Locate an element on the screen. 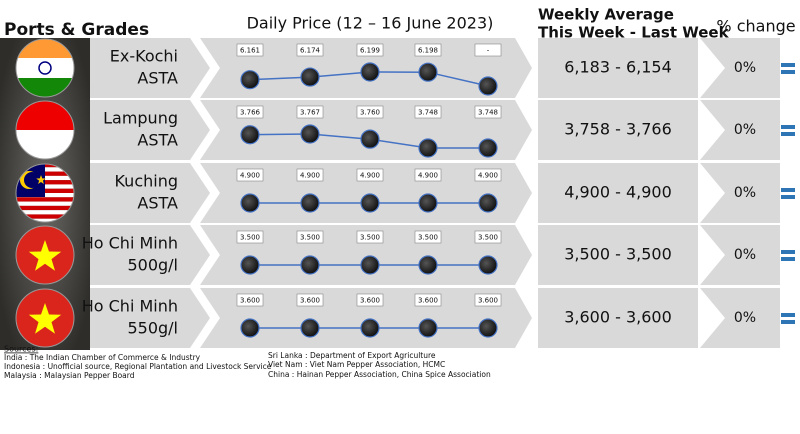 The width and height of the screenshot is (800, 434). price-label: - is located at coordinates (488, 51).